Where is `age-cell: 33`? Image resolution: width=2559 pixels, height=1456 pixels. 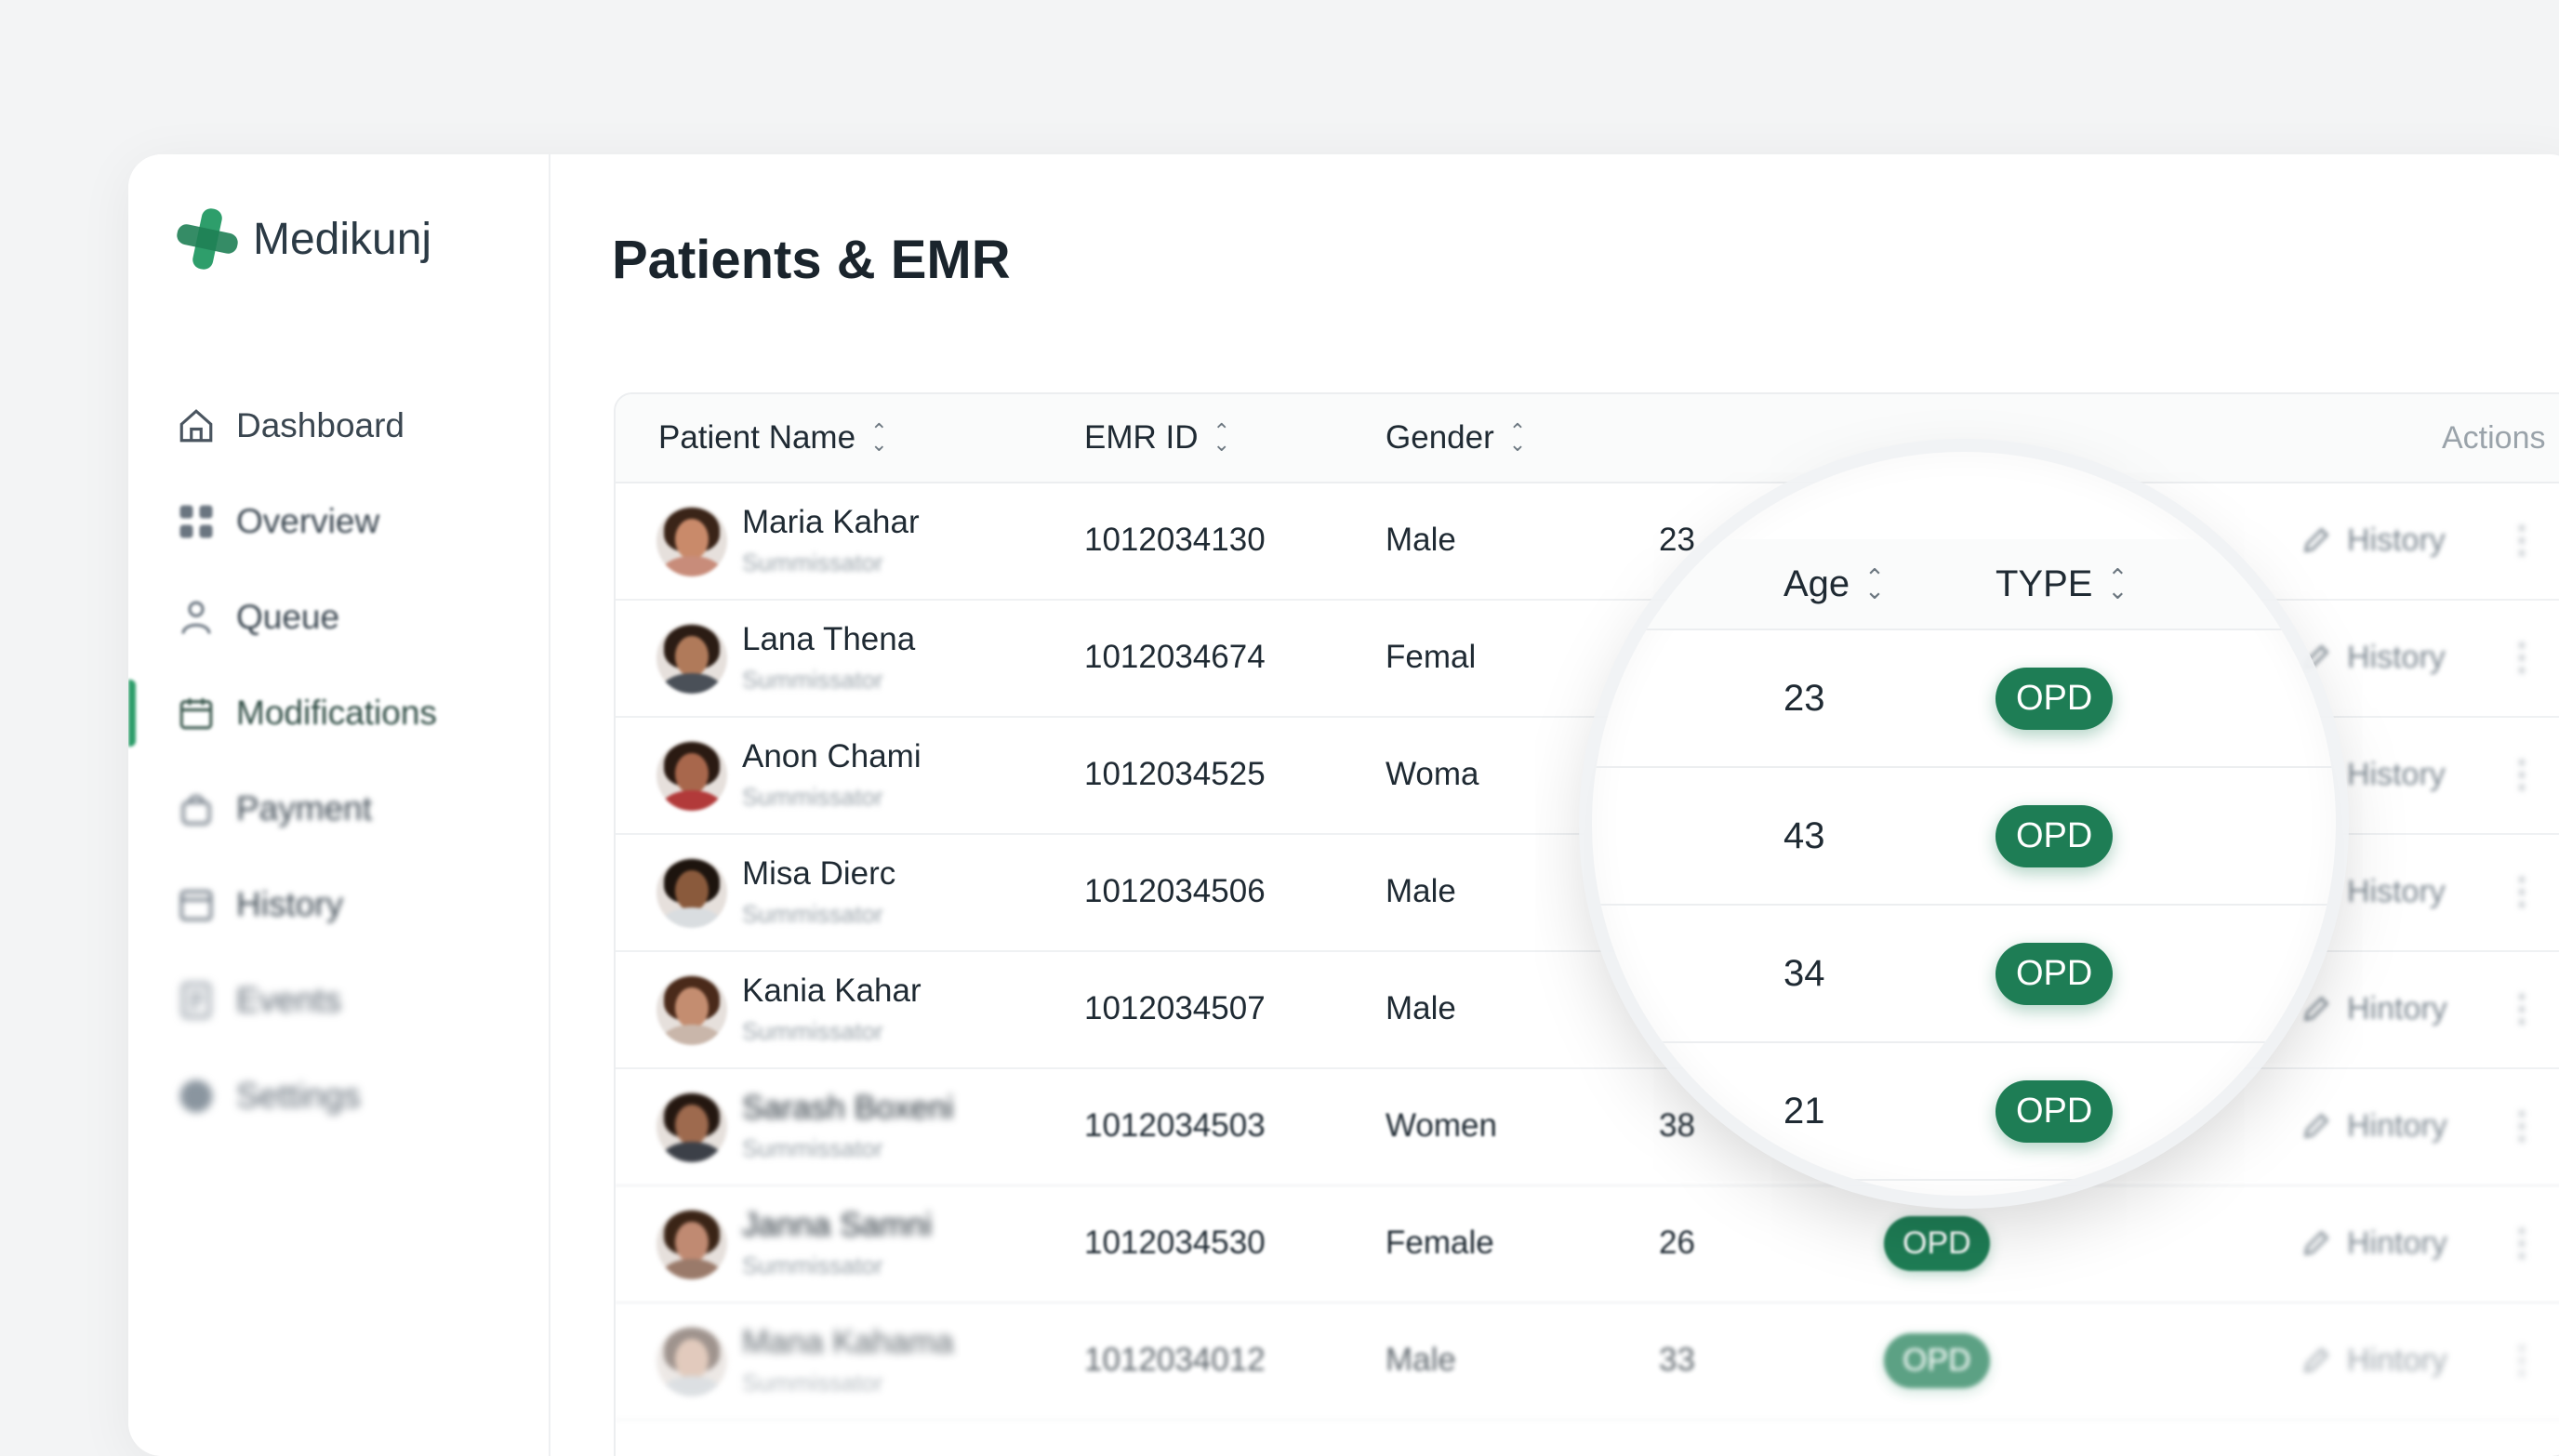
age-cell: 33 is located at coordinates (1677, 1360).